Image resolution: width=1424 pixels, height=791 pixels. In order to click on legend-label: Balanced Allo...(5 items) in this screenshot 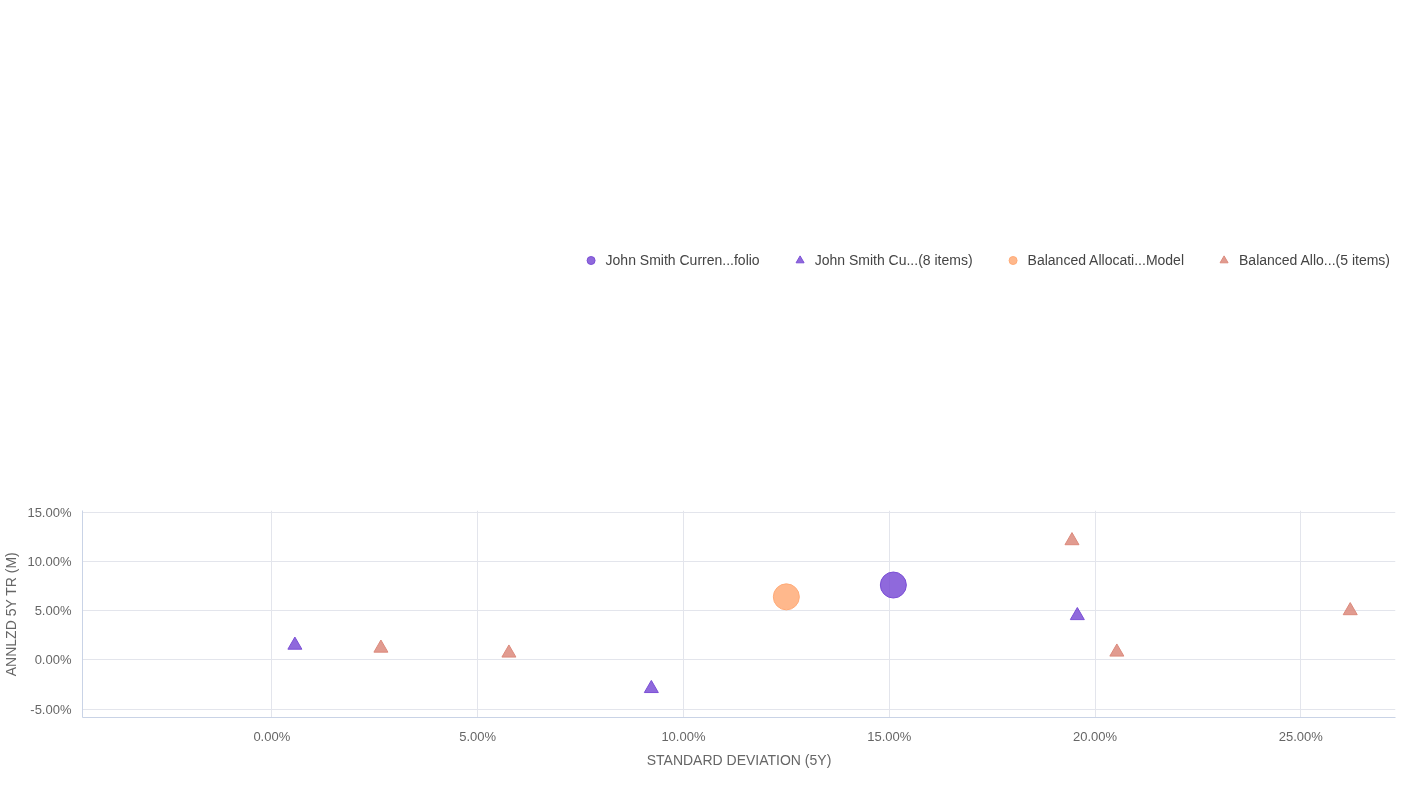, I will do `click(1314, 260)`.